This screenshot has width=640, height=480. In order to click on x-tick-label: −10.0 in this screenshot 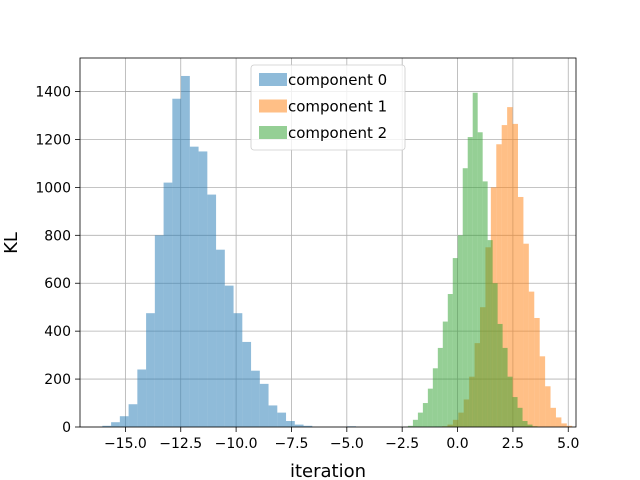, I will do `click(236, 444)`.